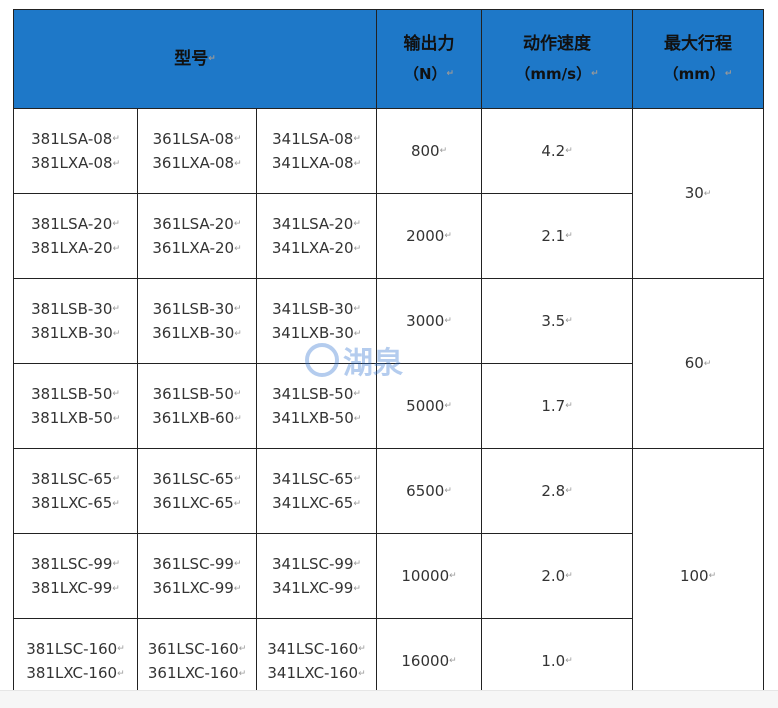  What do you see at coordinates (429, 321) in the screenshot?
I see `force-cell: 3000` at bounding box center [429, 321].